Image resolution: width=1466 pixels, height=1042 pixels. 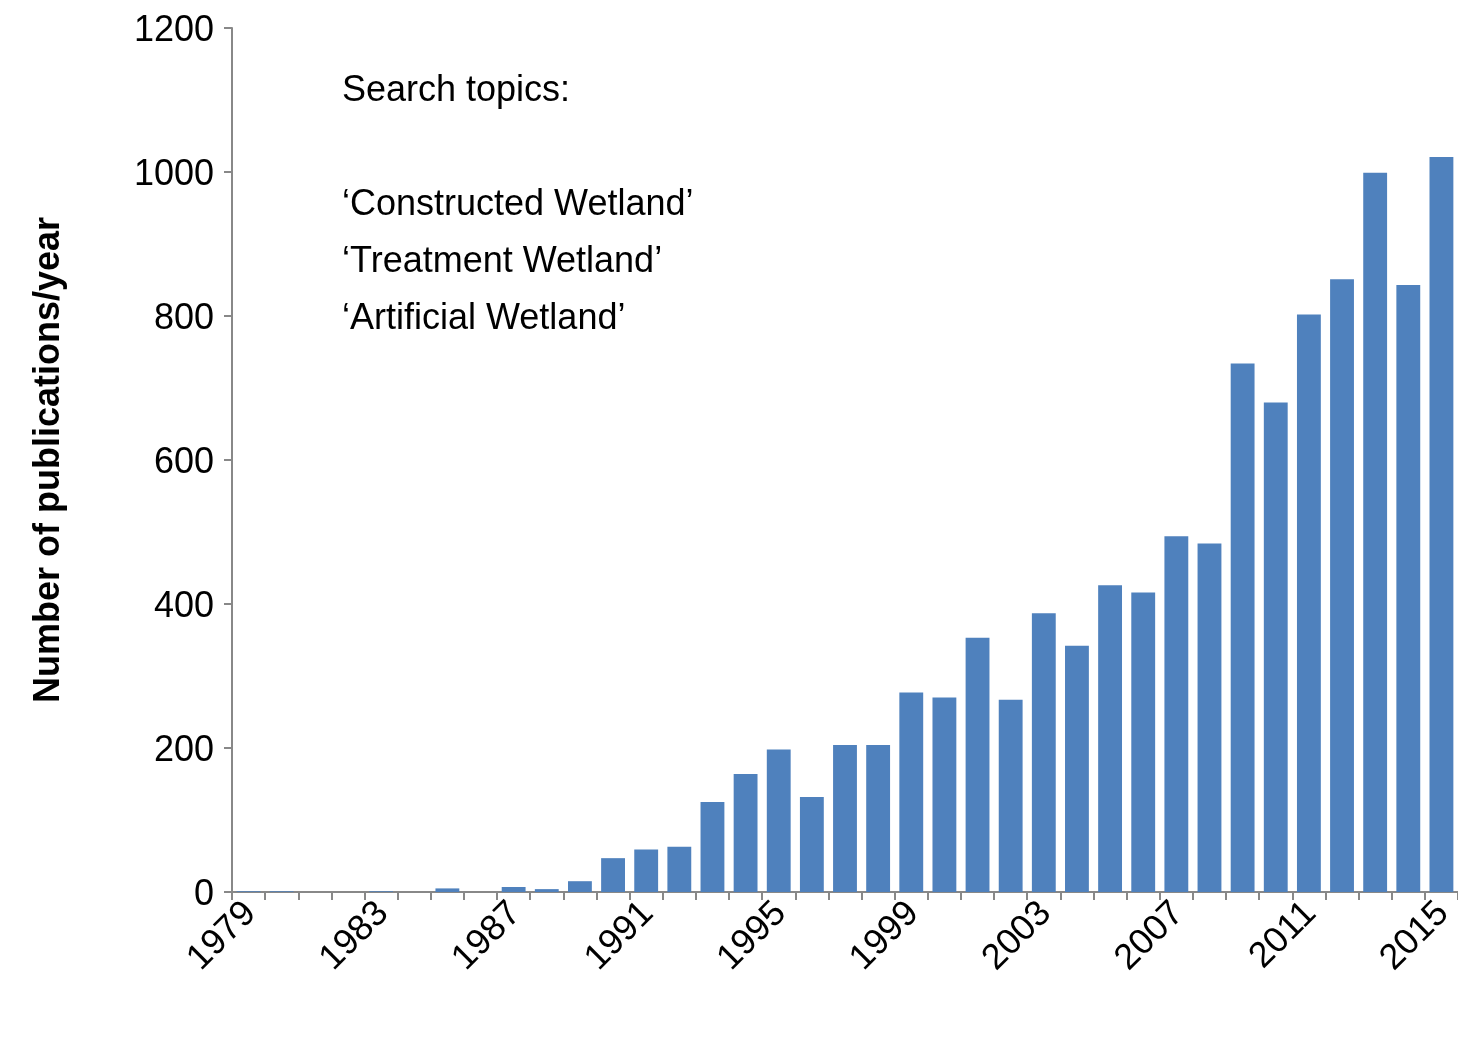 What do you see at coordinates (183, 748) in the screenshot?
I see `y-tick-label: 200` at bounding box center [183, 748].